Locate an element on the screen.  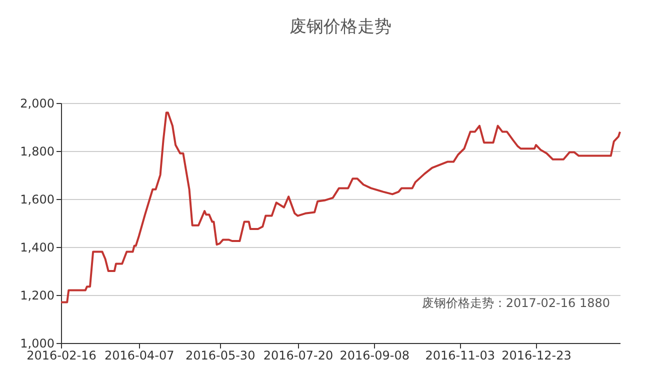
y-tick-label: 2,000 is located at coordinates (37, 103).